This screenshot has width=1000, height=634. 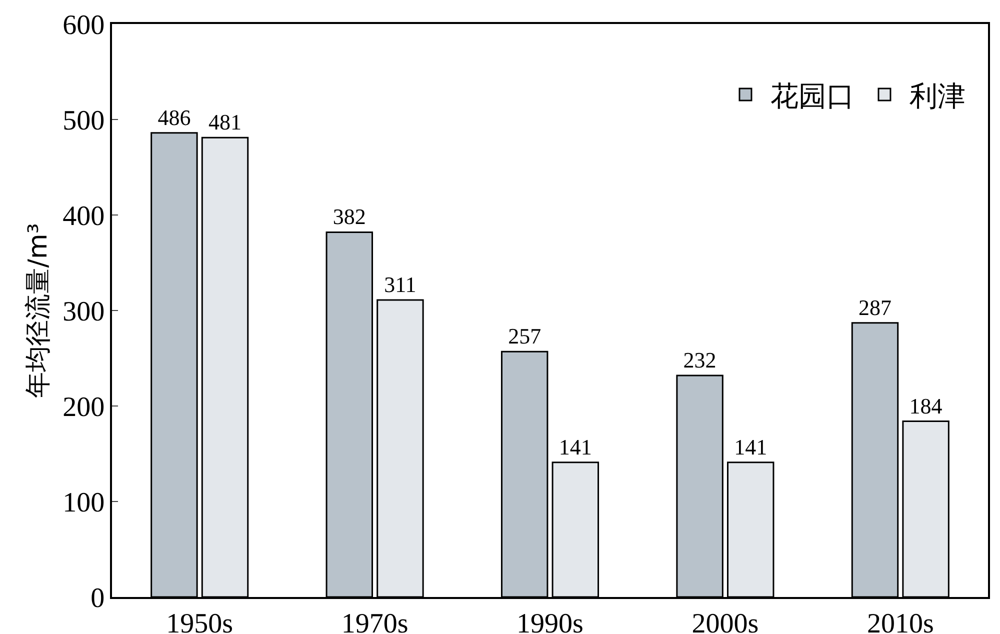 What do you see at coordinates (550, 621) in the screenshot?
I see `x-tick-label: 1990s` at bounding box center [550, 621].